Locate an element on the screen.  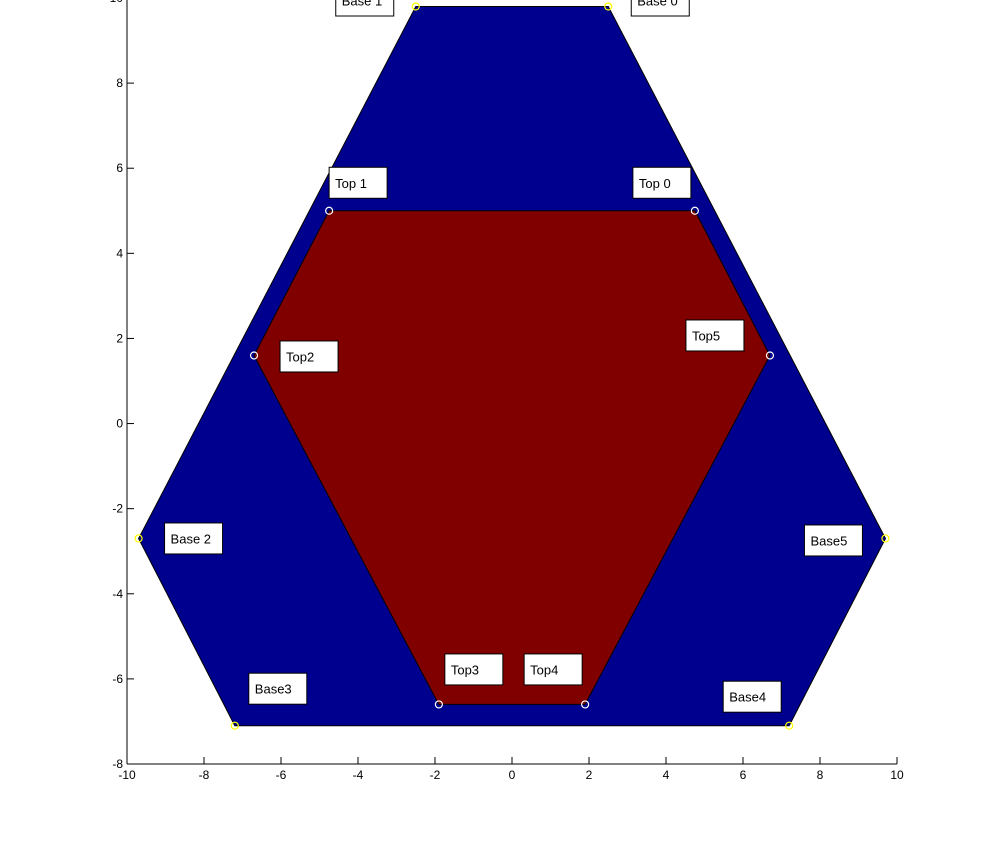
vertex-label: Top 0 is located at coordinates (655, 183).